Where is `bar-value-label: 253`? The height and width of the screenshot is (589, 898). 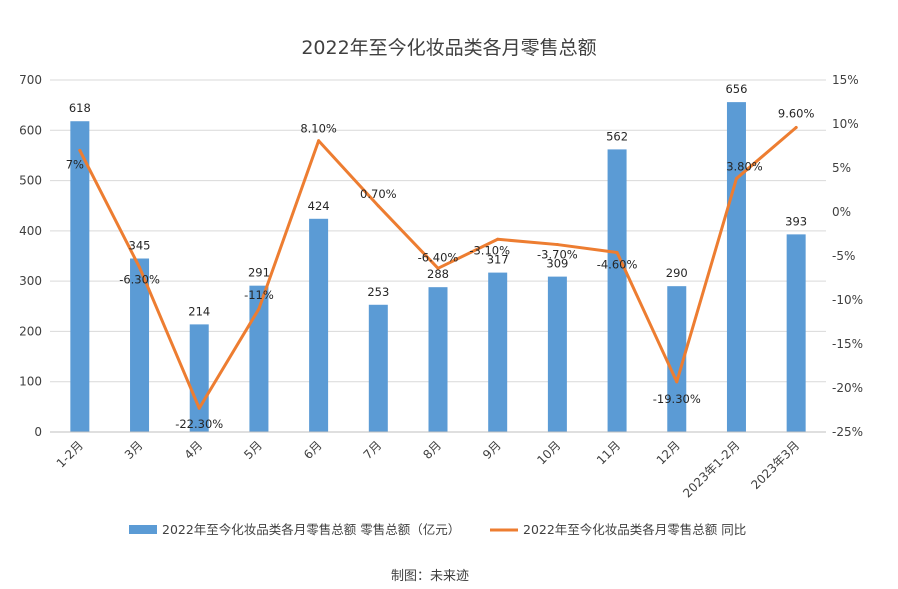
bar-value-label: 253 is located at coordinates (378, 292).